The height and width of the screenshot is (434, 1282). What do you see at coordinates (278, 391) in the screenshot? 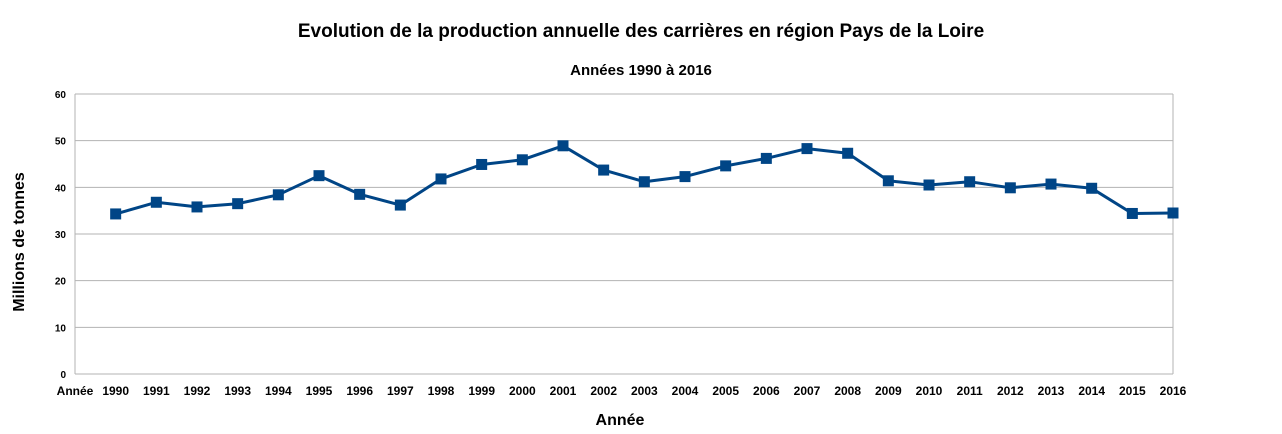
I see `x-tick-label: 1994` at bounding box center [278, 391].